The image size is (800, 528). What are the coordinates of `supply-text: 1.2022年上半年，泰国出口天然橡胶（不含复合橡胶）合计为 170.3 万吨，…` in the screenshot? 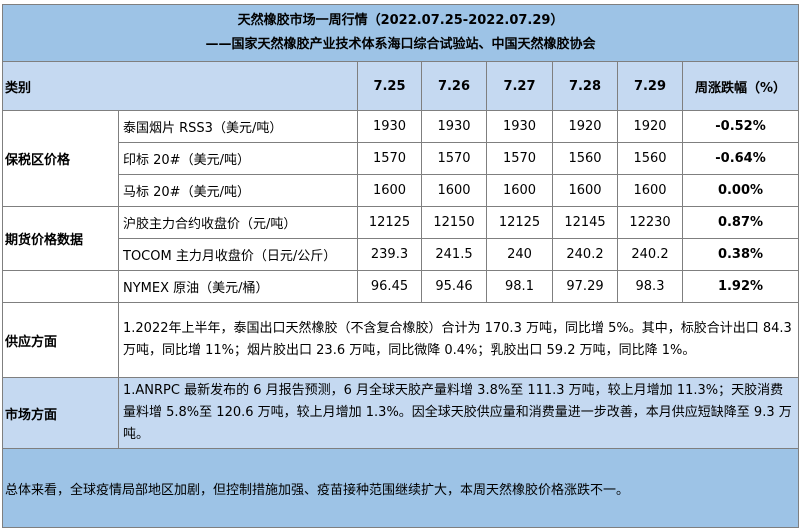 It's located at (458, 340).